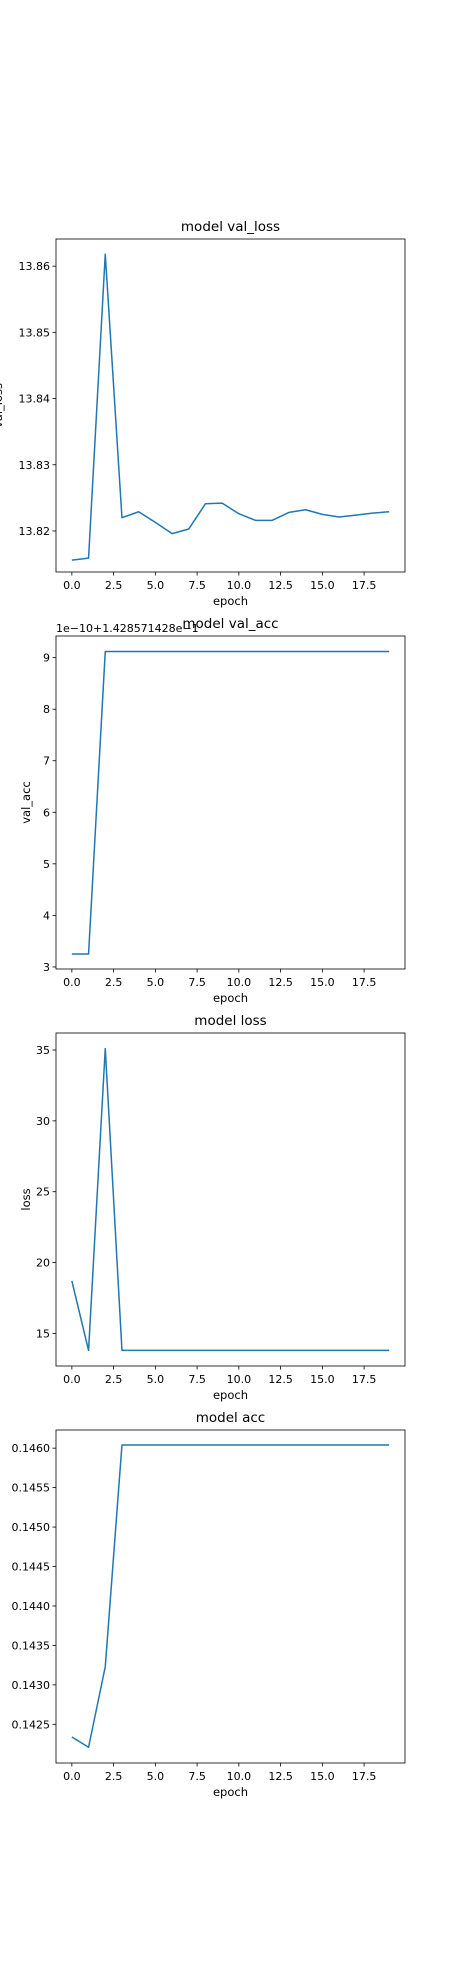  I want to click on y-tick-label: 0.1455, so click(31, 1488).